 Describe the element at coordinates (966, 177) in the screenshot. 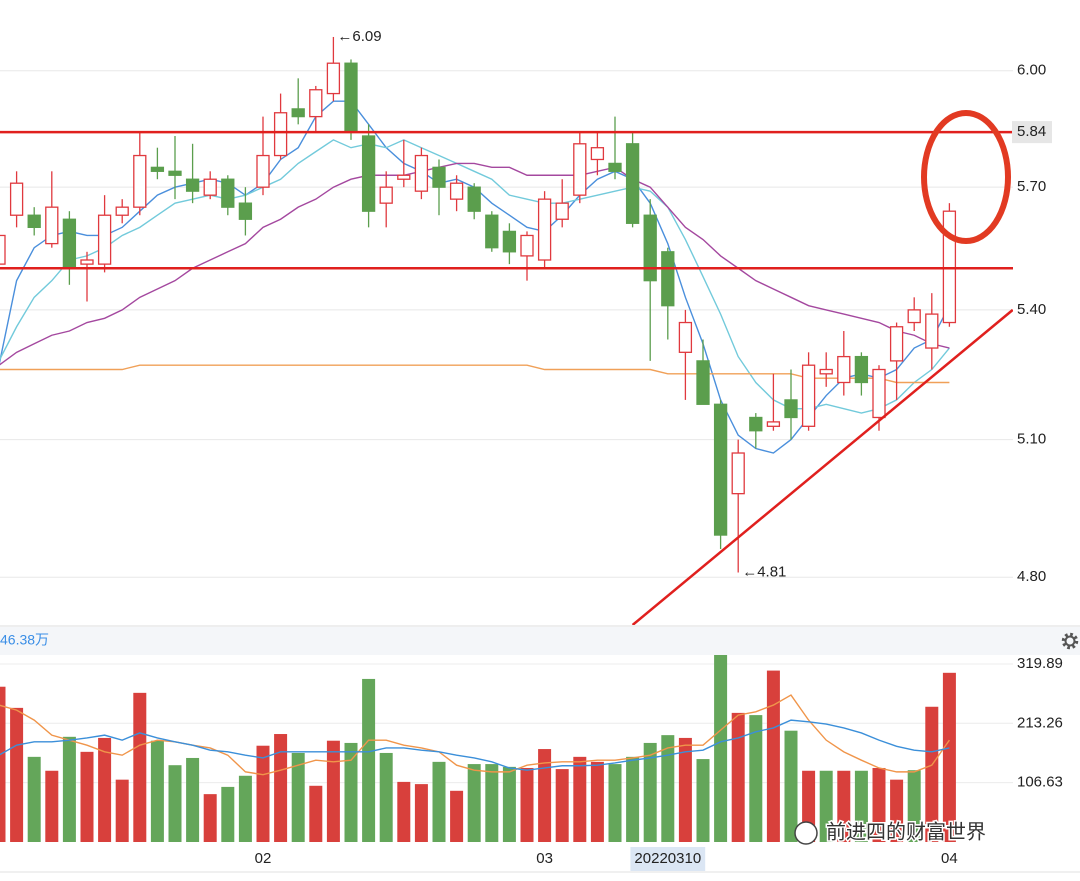

I see `highlight-circle` at that location.